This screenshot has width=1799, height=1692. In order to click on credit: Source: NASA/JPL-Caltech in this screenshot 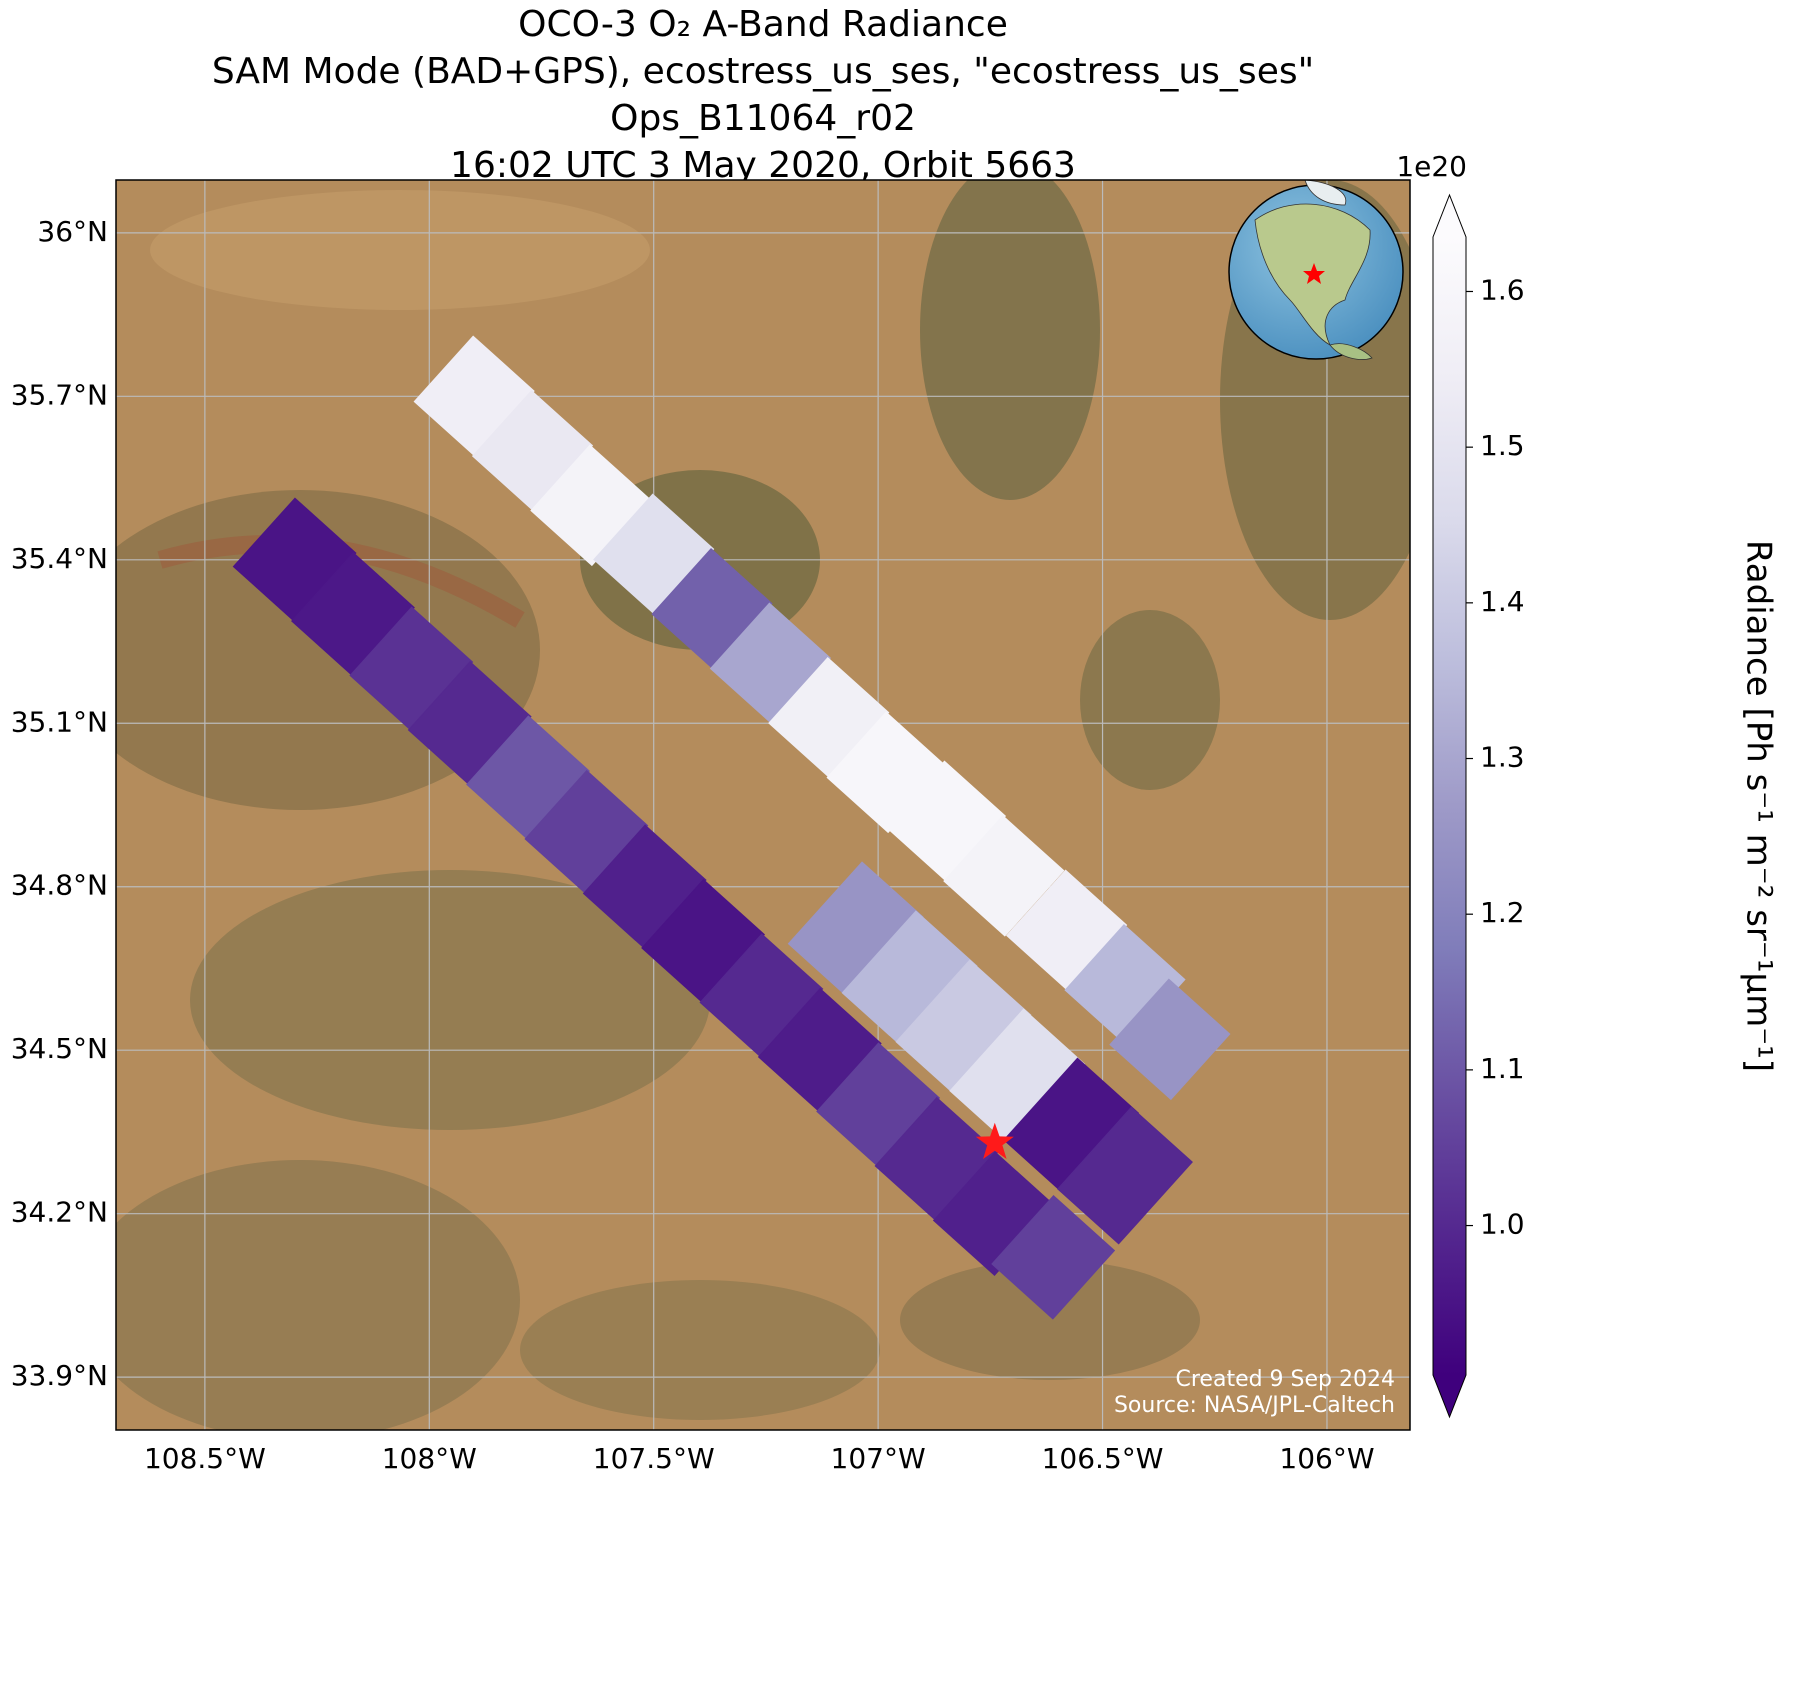, I will do `click(1254, 1405)`.